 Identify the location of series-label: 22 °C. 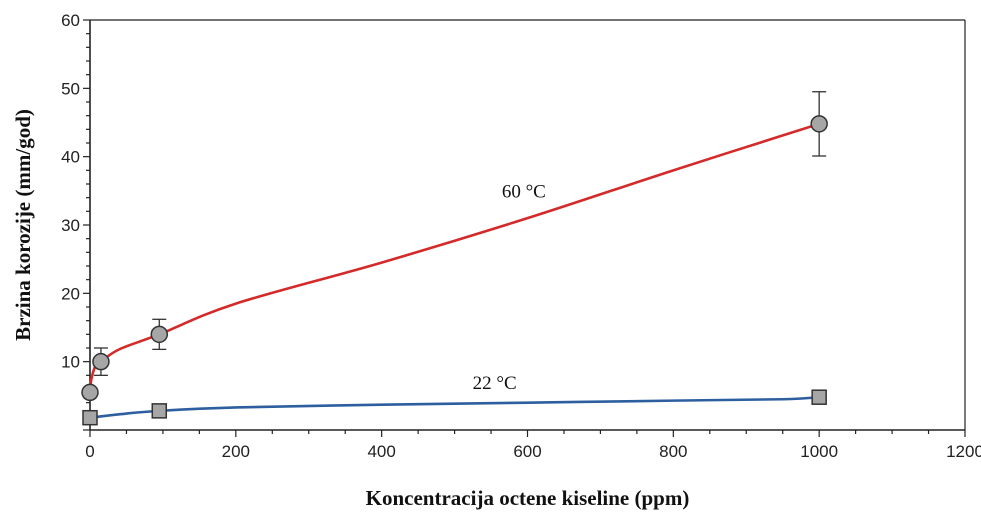
(495, 383).